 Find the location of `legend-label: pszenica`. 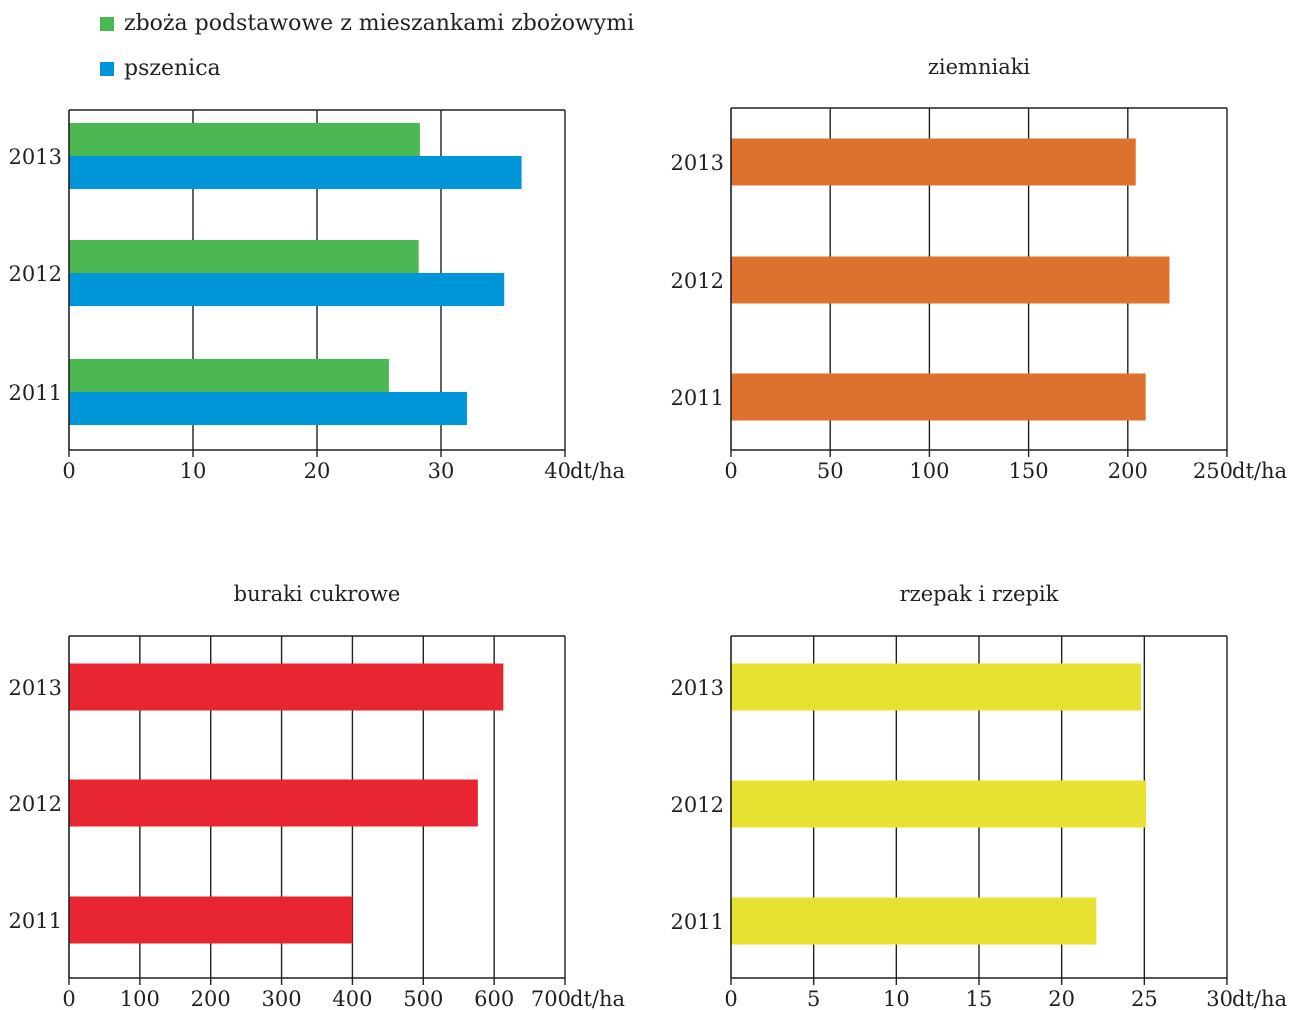

legend-label: pszenica is located at coordinates (172, 68).